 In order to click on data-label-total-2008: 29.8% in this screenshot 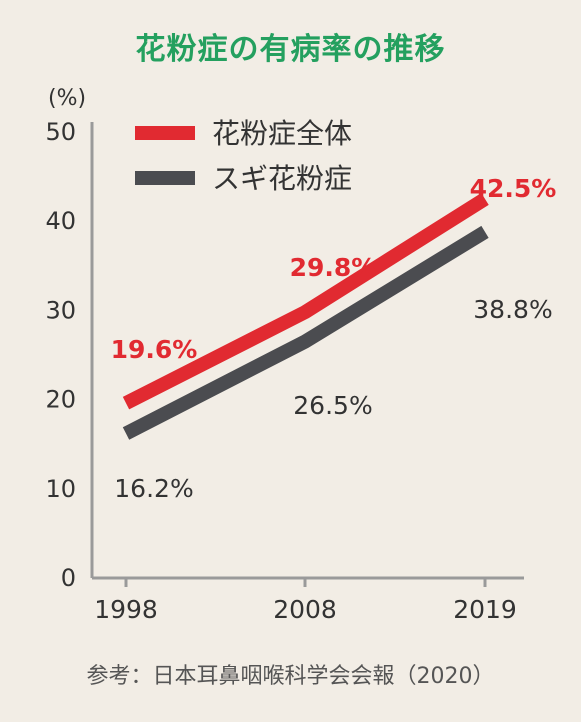, I will do `click(333, 267)`.